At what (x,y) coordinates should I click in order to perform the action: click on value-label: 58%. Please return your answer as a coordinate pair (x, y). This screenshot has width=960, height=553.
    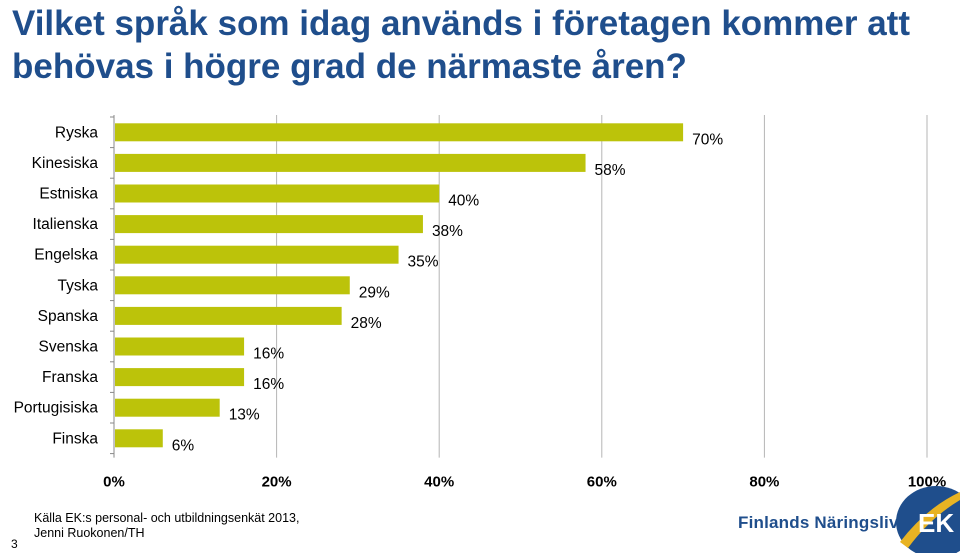
    Looking at the image, I should click on (610, 170).